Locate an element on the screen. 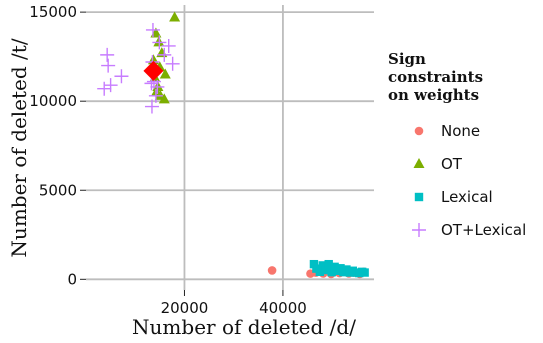  legend-marker-ot-lexical is located at coordinates (419, 230).